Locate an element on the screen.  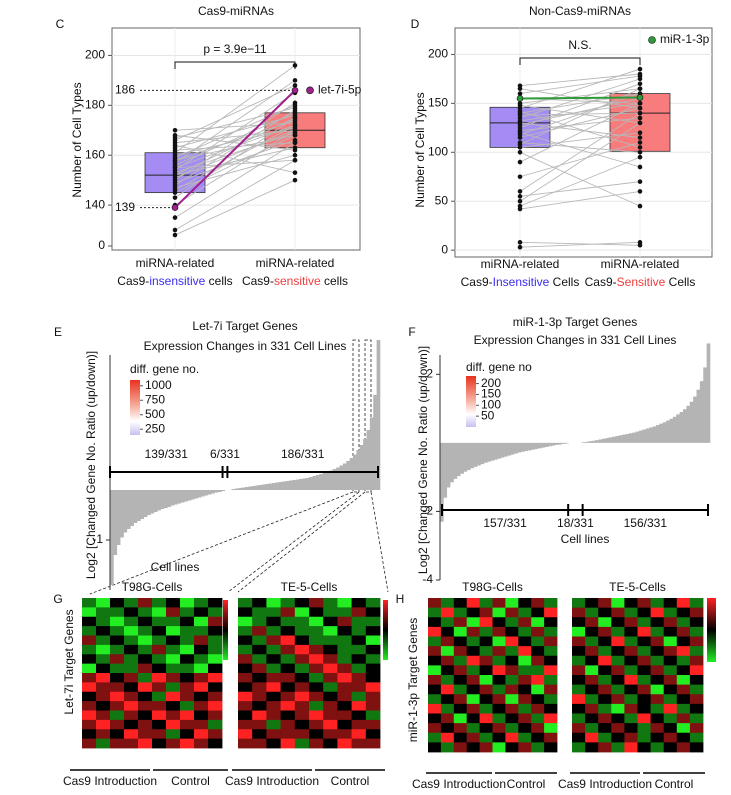
category-label: Cas9-insensitive cells is located at coordinates (174, 281).